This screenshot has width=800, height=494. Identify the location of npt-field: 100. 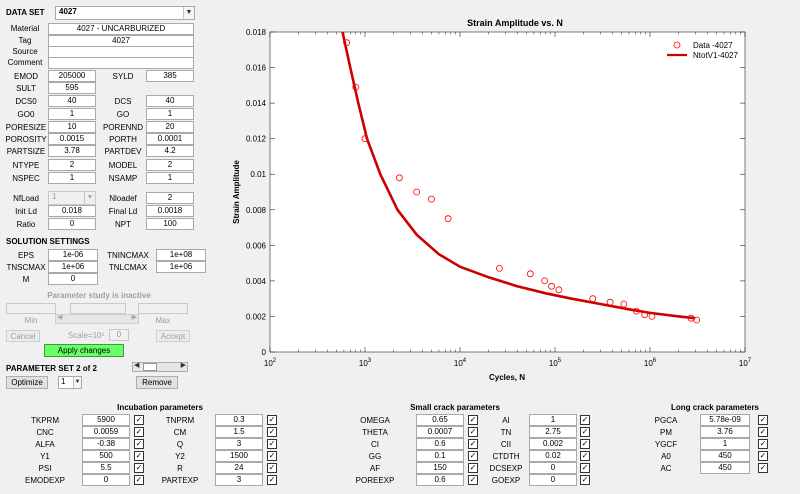
(170, 224).